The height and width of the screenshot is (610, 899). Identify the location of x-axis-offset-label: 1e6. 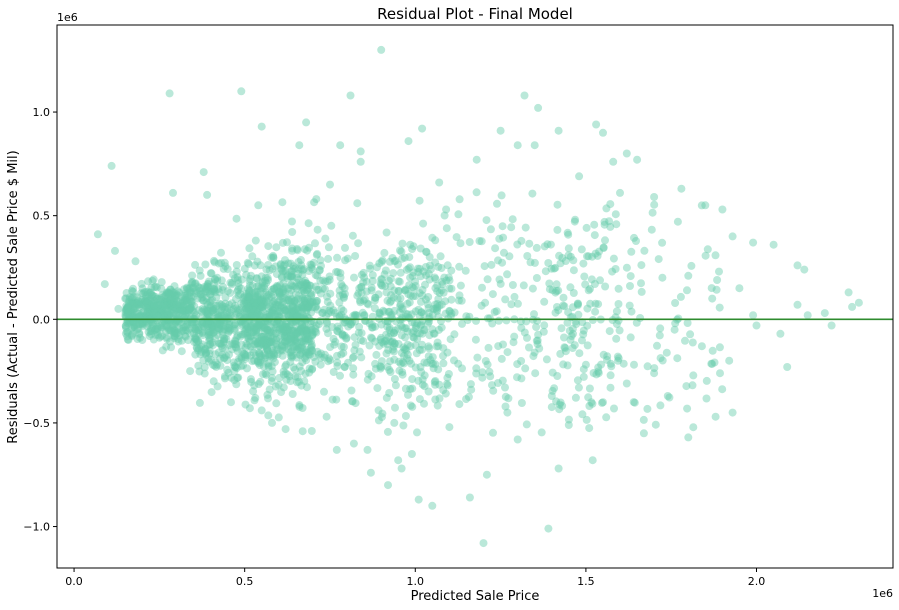
(882, 593).